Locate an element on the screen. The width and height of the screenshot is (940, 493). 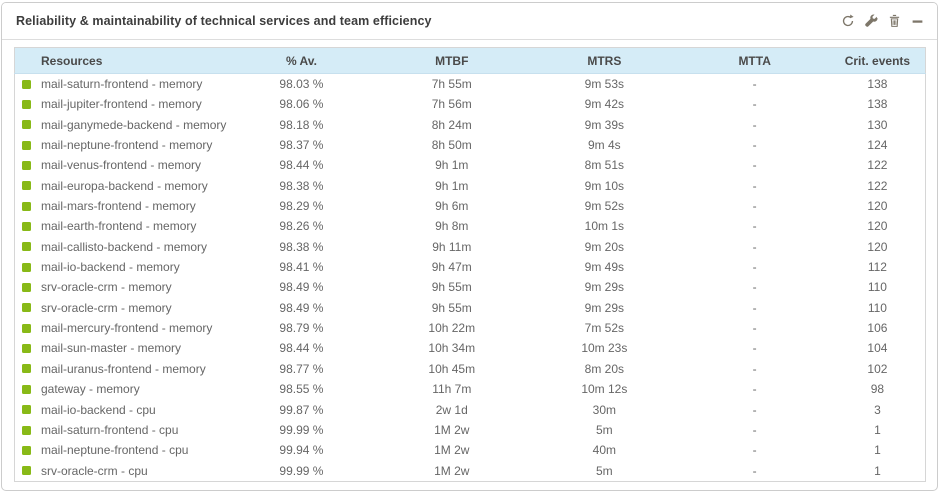
mtbf-cell: 10h 45m is located at coordinates (452, 368).